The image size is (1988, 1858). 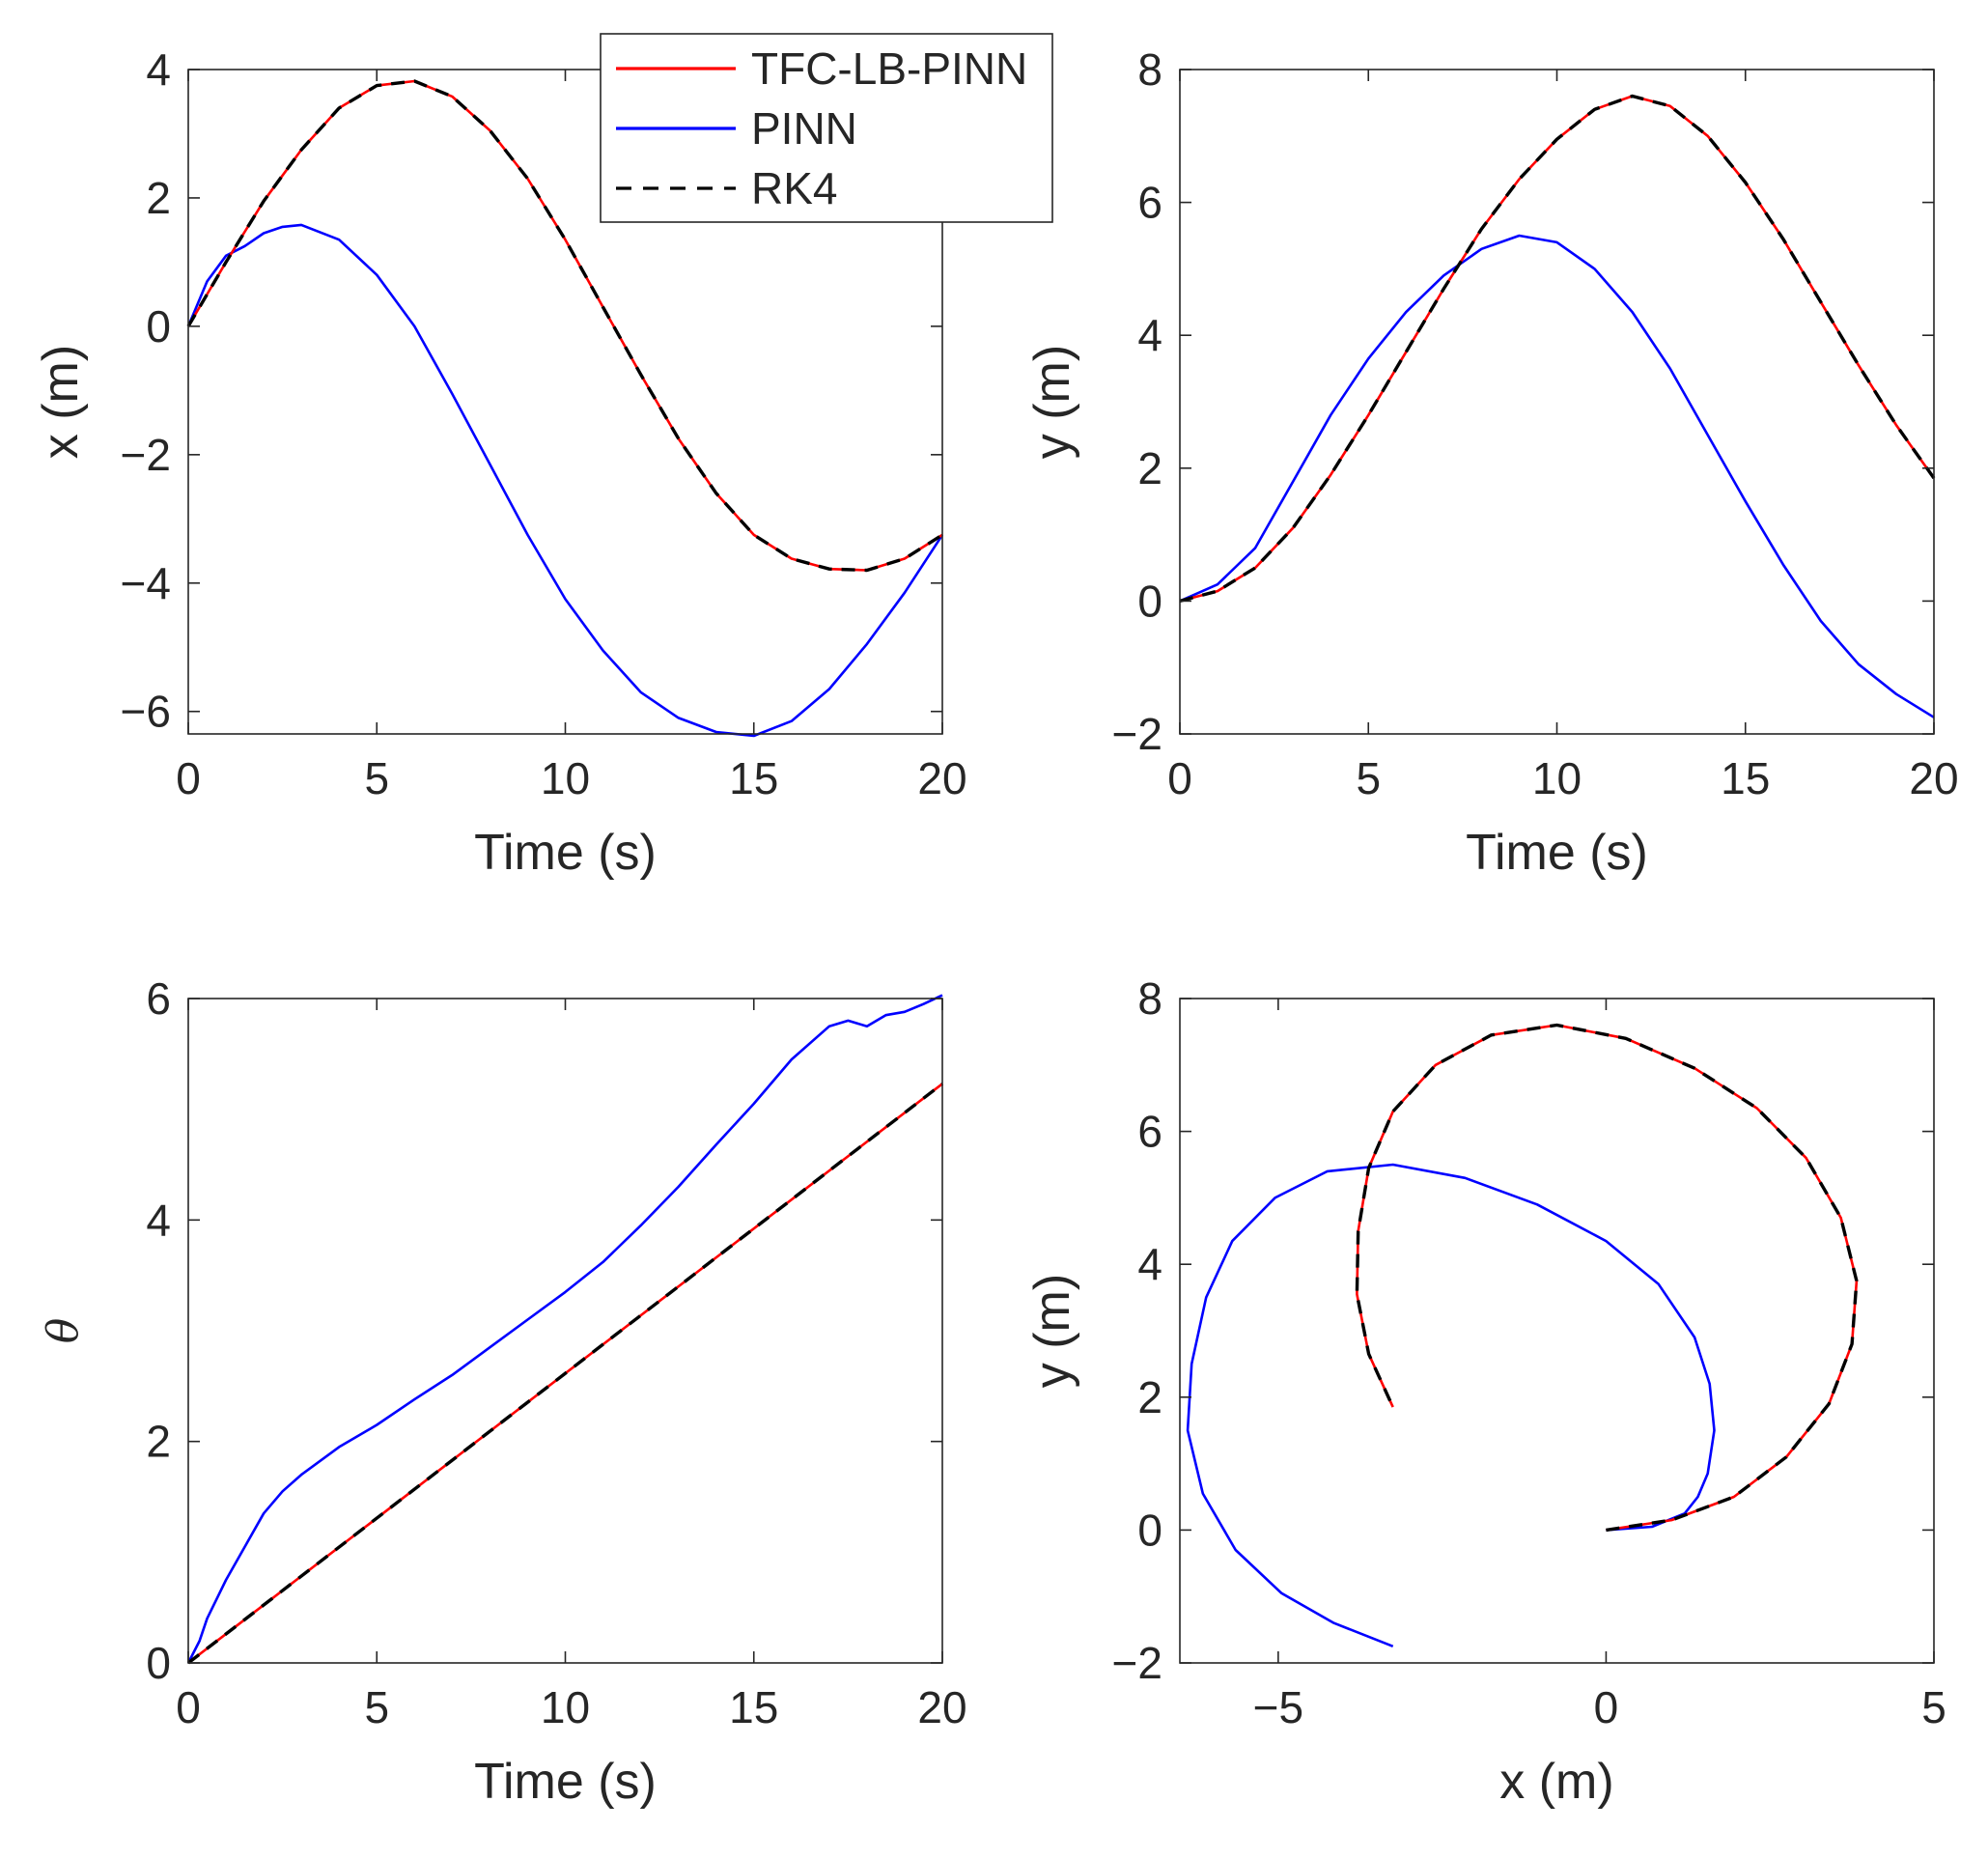 What do you see at coordinates (794, 188) in the screenshot?
I see `legend-label-rk4: RK4` at bounding box center [794, 188].